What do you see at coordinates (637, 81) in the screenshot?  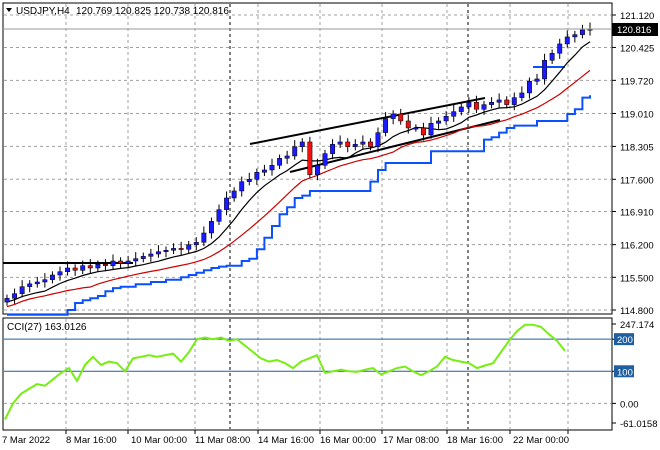 I see `price-tick-label: 119.720` at bounding box center [637, 81].